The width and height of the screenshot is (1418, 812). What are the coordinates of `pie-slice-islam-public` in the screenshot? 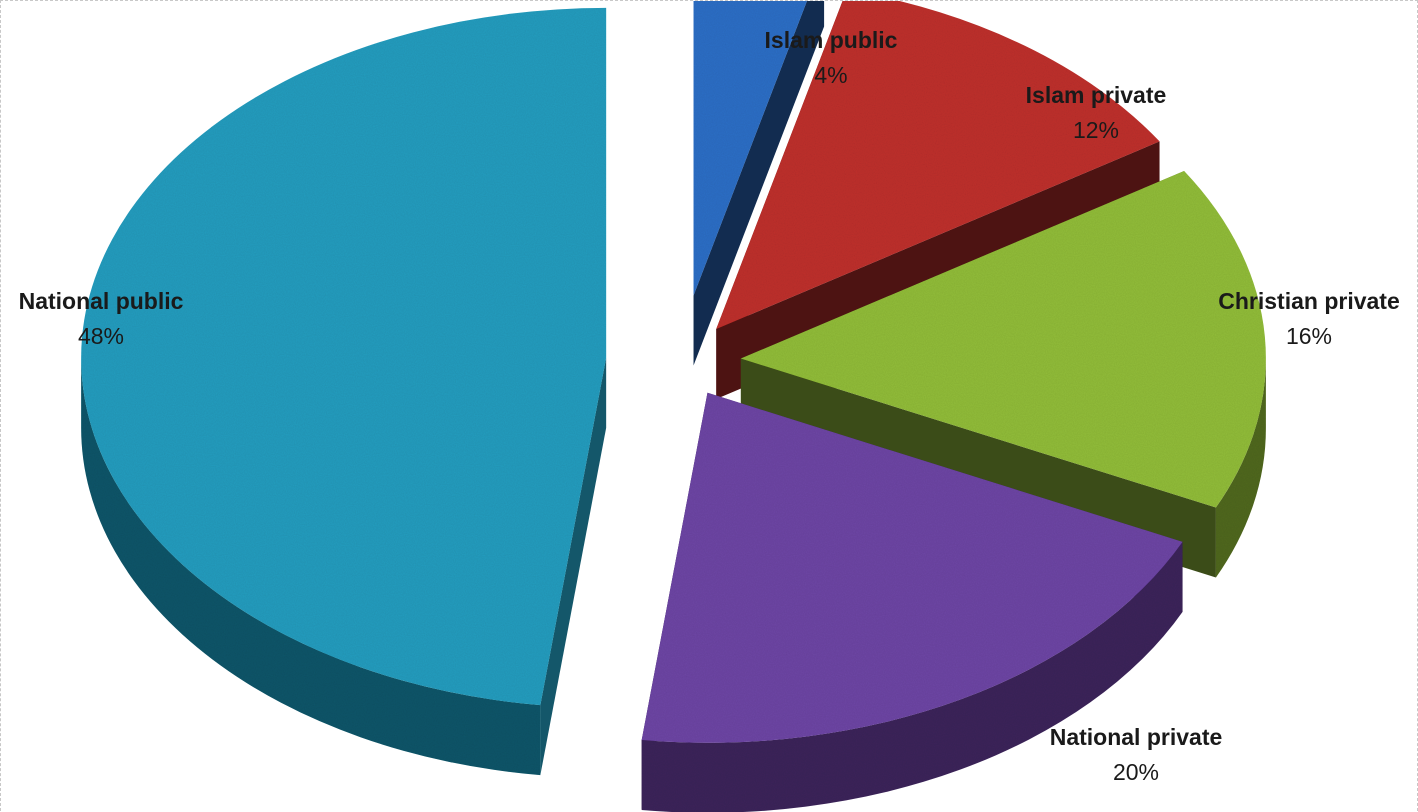 It's located at (759, 183).